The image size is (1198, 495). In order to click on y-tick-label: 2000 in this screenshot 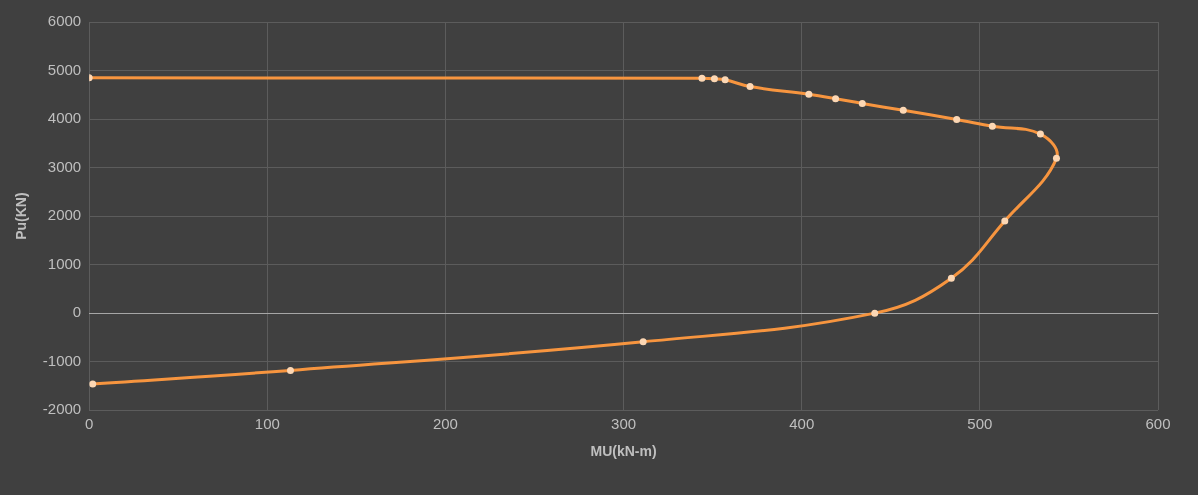, I will do `click(64, 215)`.